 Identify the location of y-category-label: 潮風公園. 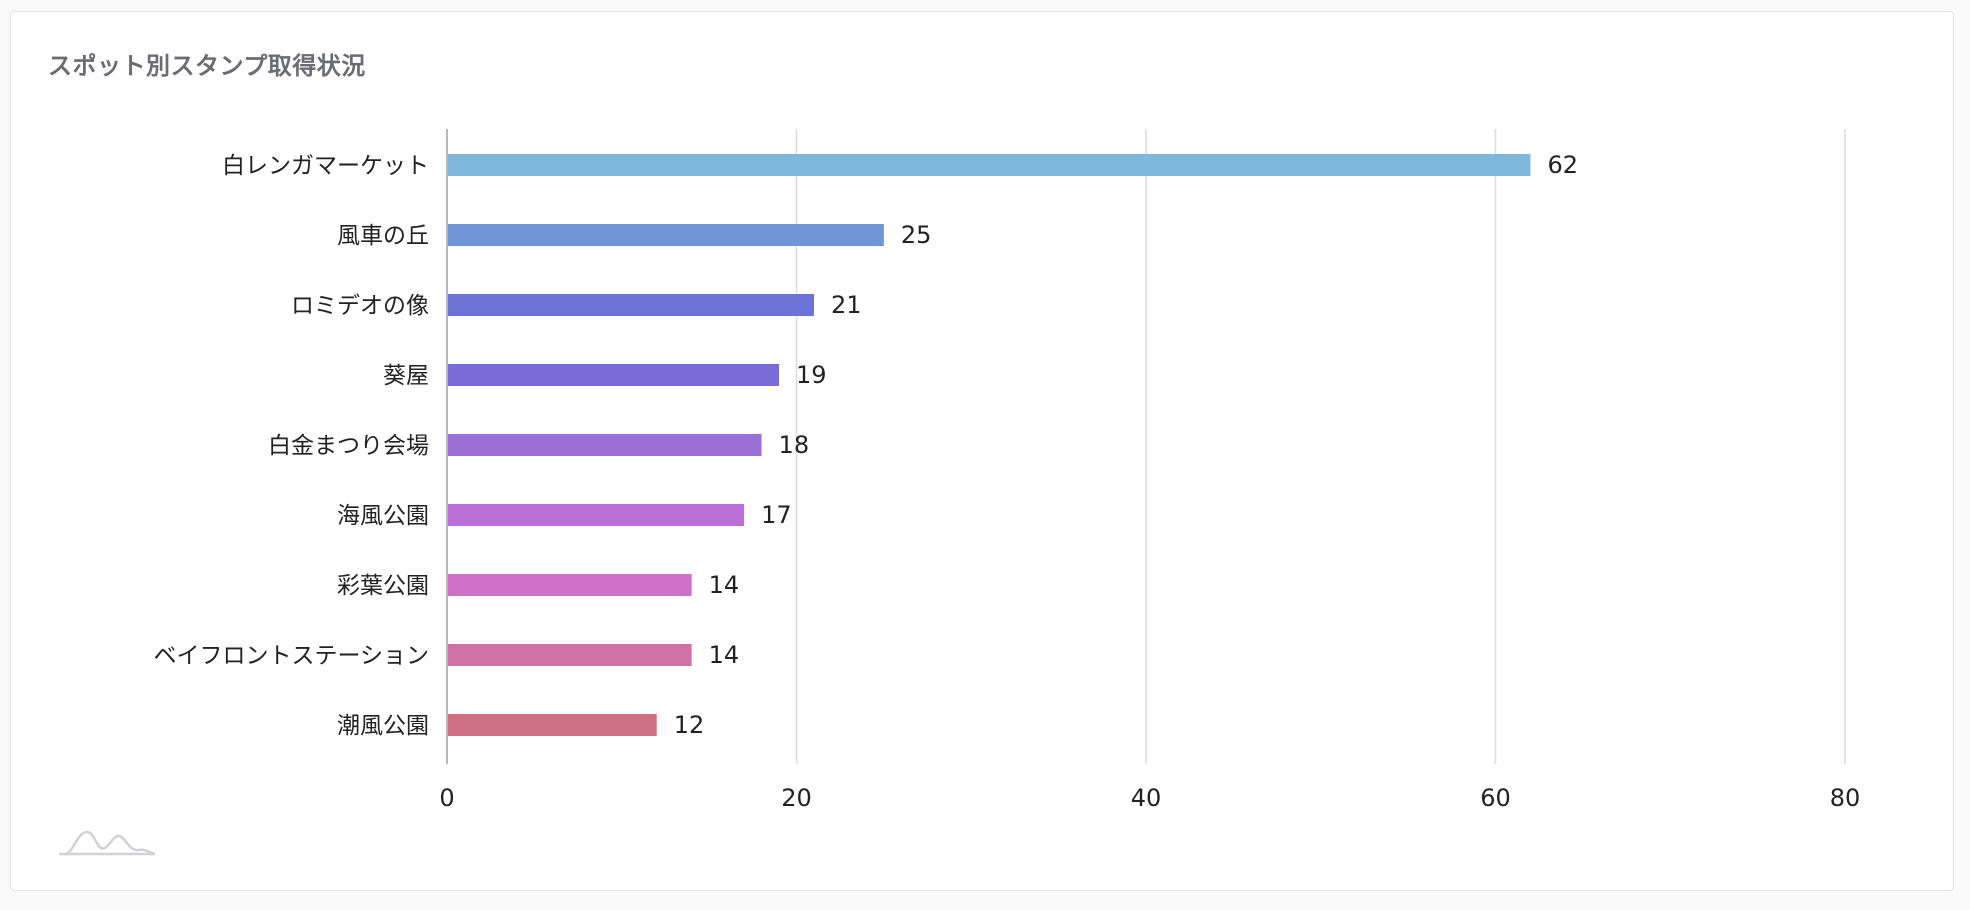
(383, 726).